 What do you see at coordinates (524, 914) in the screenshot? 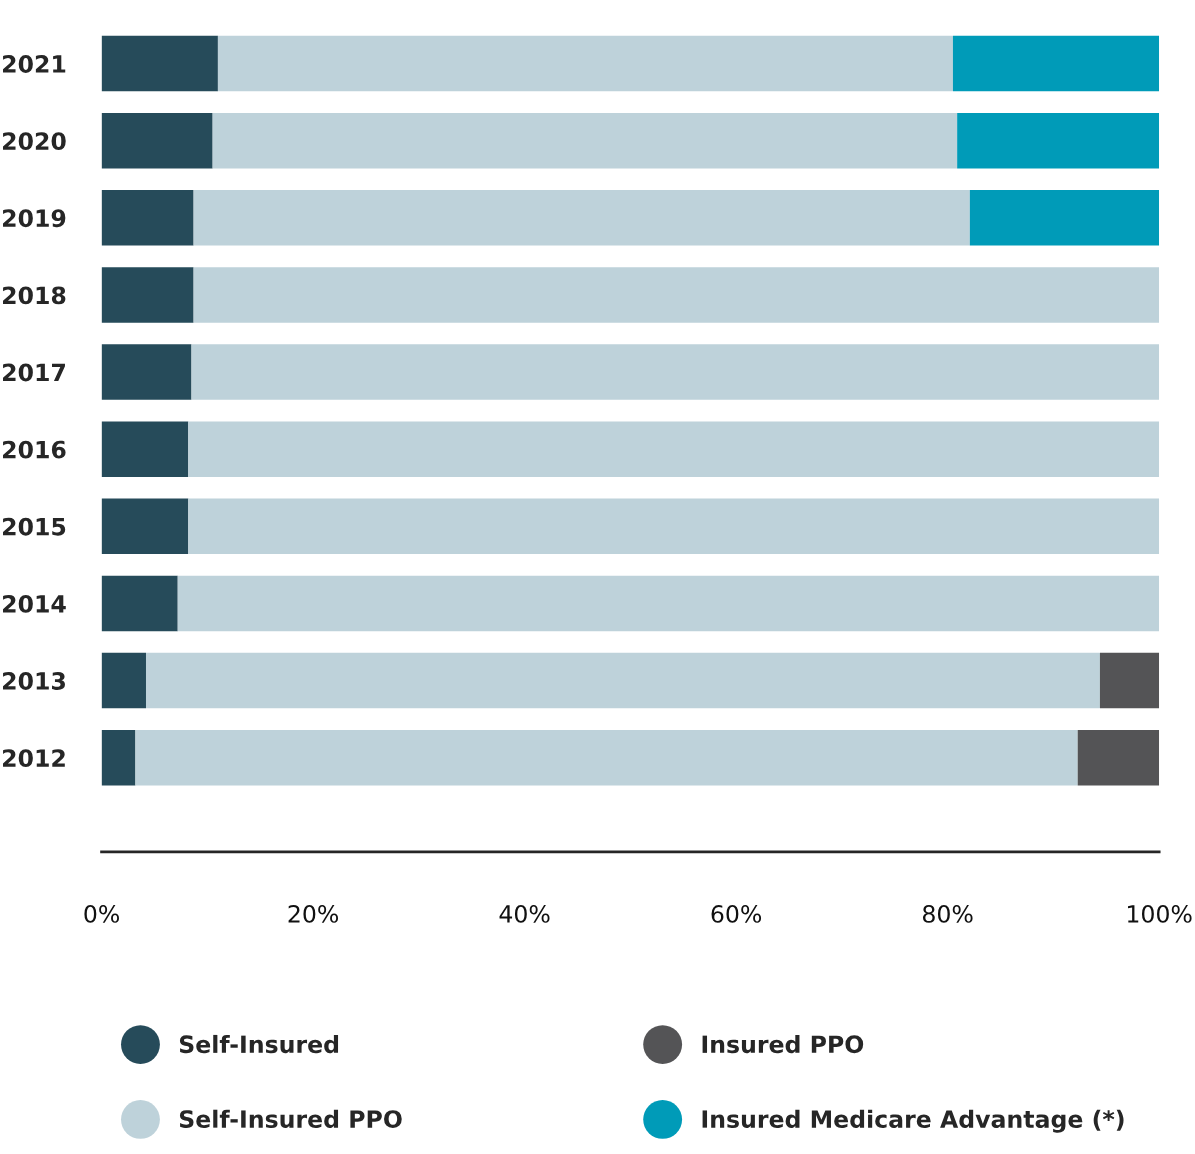
I see `x-tick-label: 40%` at bounding box center [524, 914].